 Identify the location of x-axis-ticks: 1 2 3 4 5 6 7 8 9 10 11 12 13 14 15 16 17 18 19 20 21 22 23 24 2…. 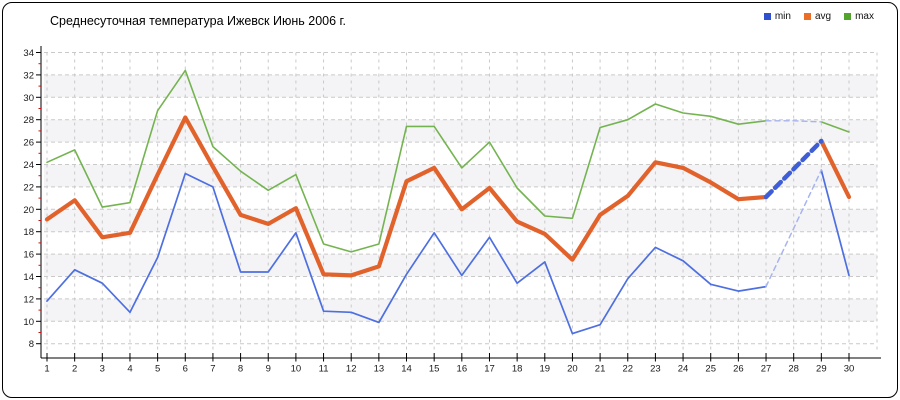
(449, 364).